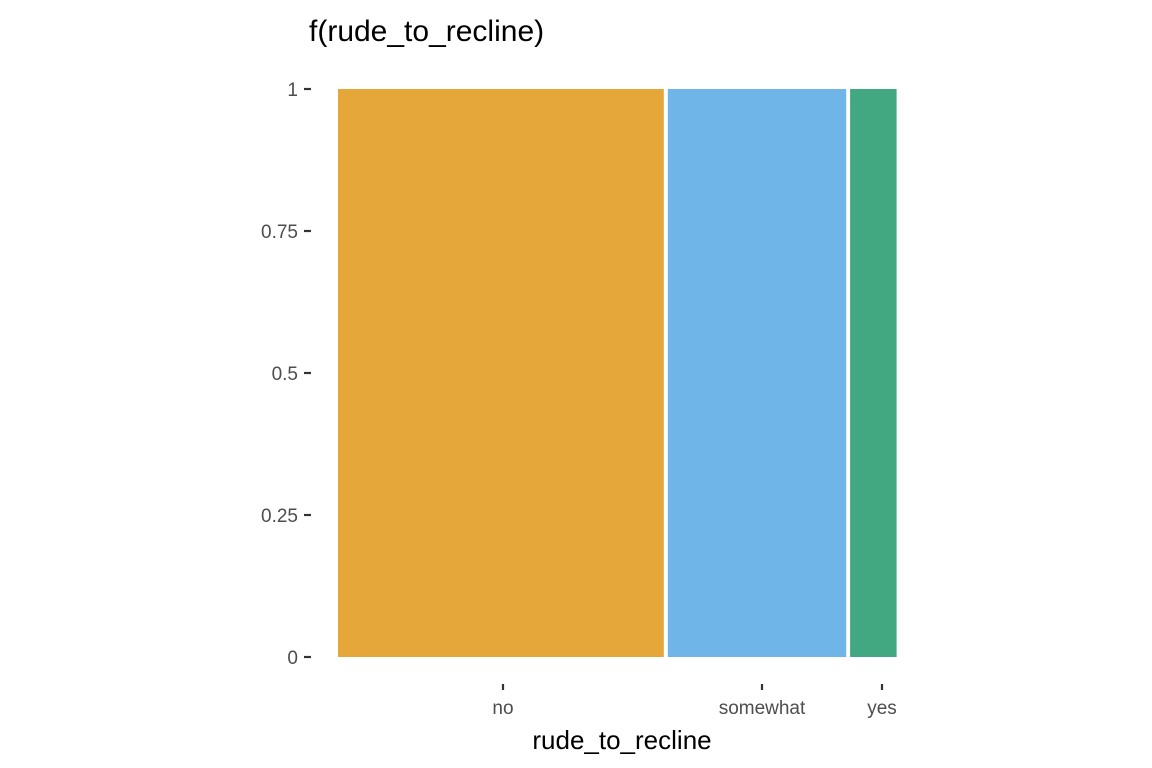 The height and width of the screenshot is (768, 1152). I want to click on x-axis-title: rude_to_recline, so click(621, 740).